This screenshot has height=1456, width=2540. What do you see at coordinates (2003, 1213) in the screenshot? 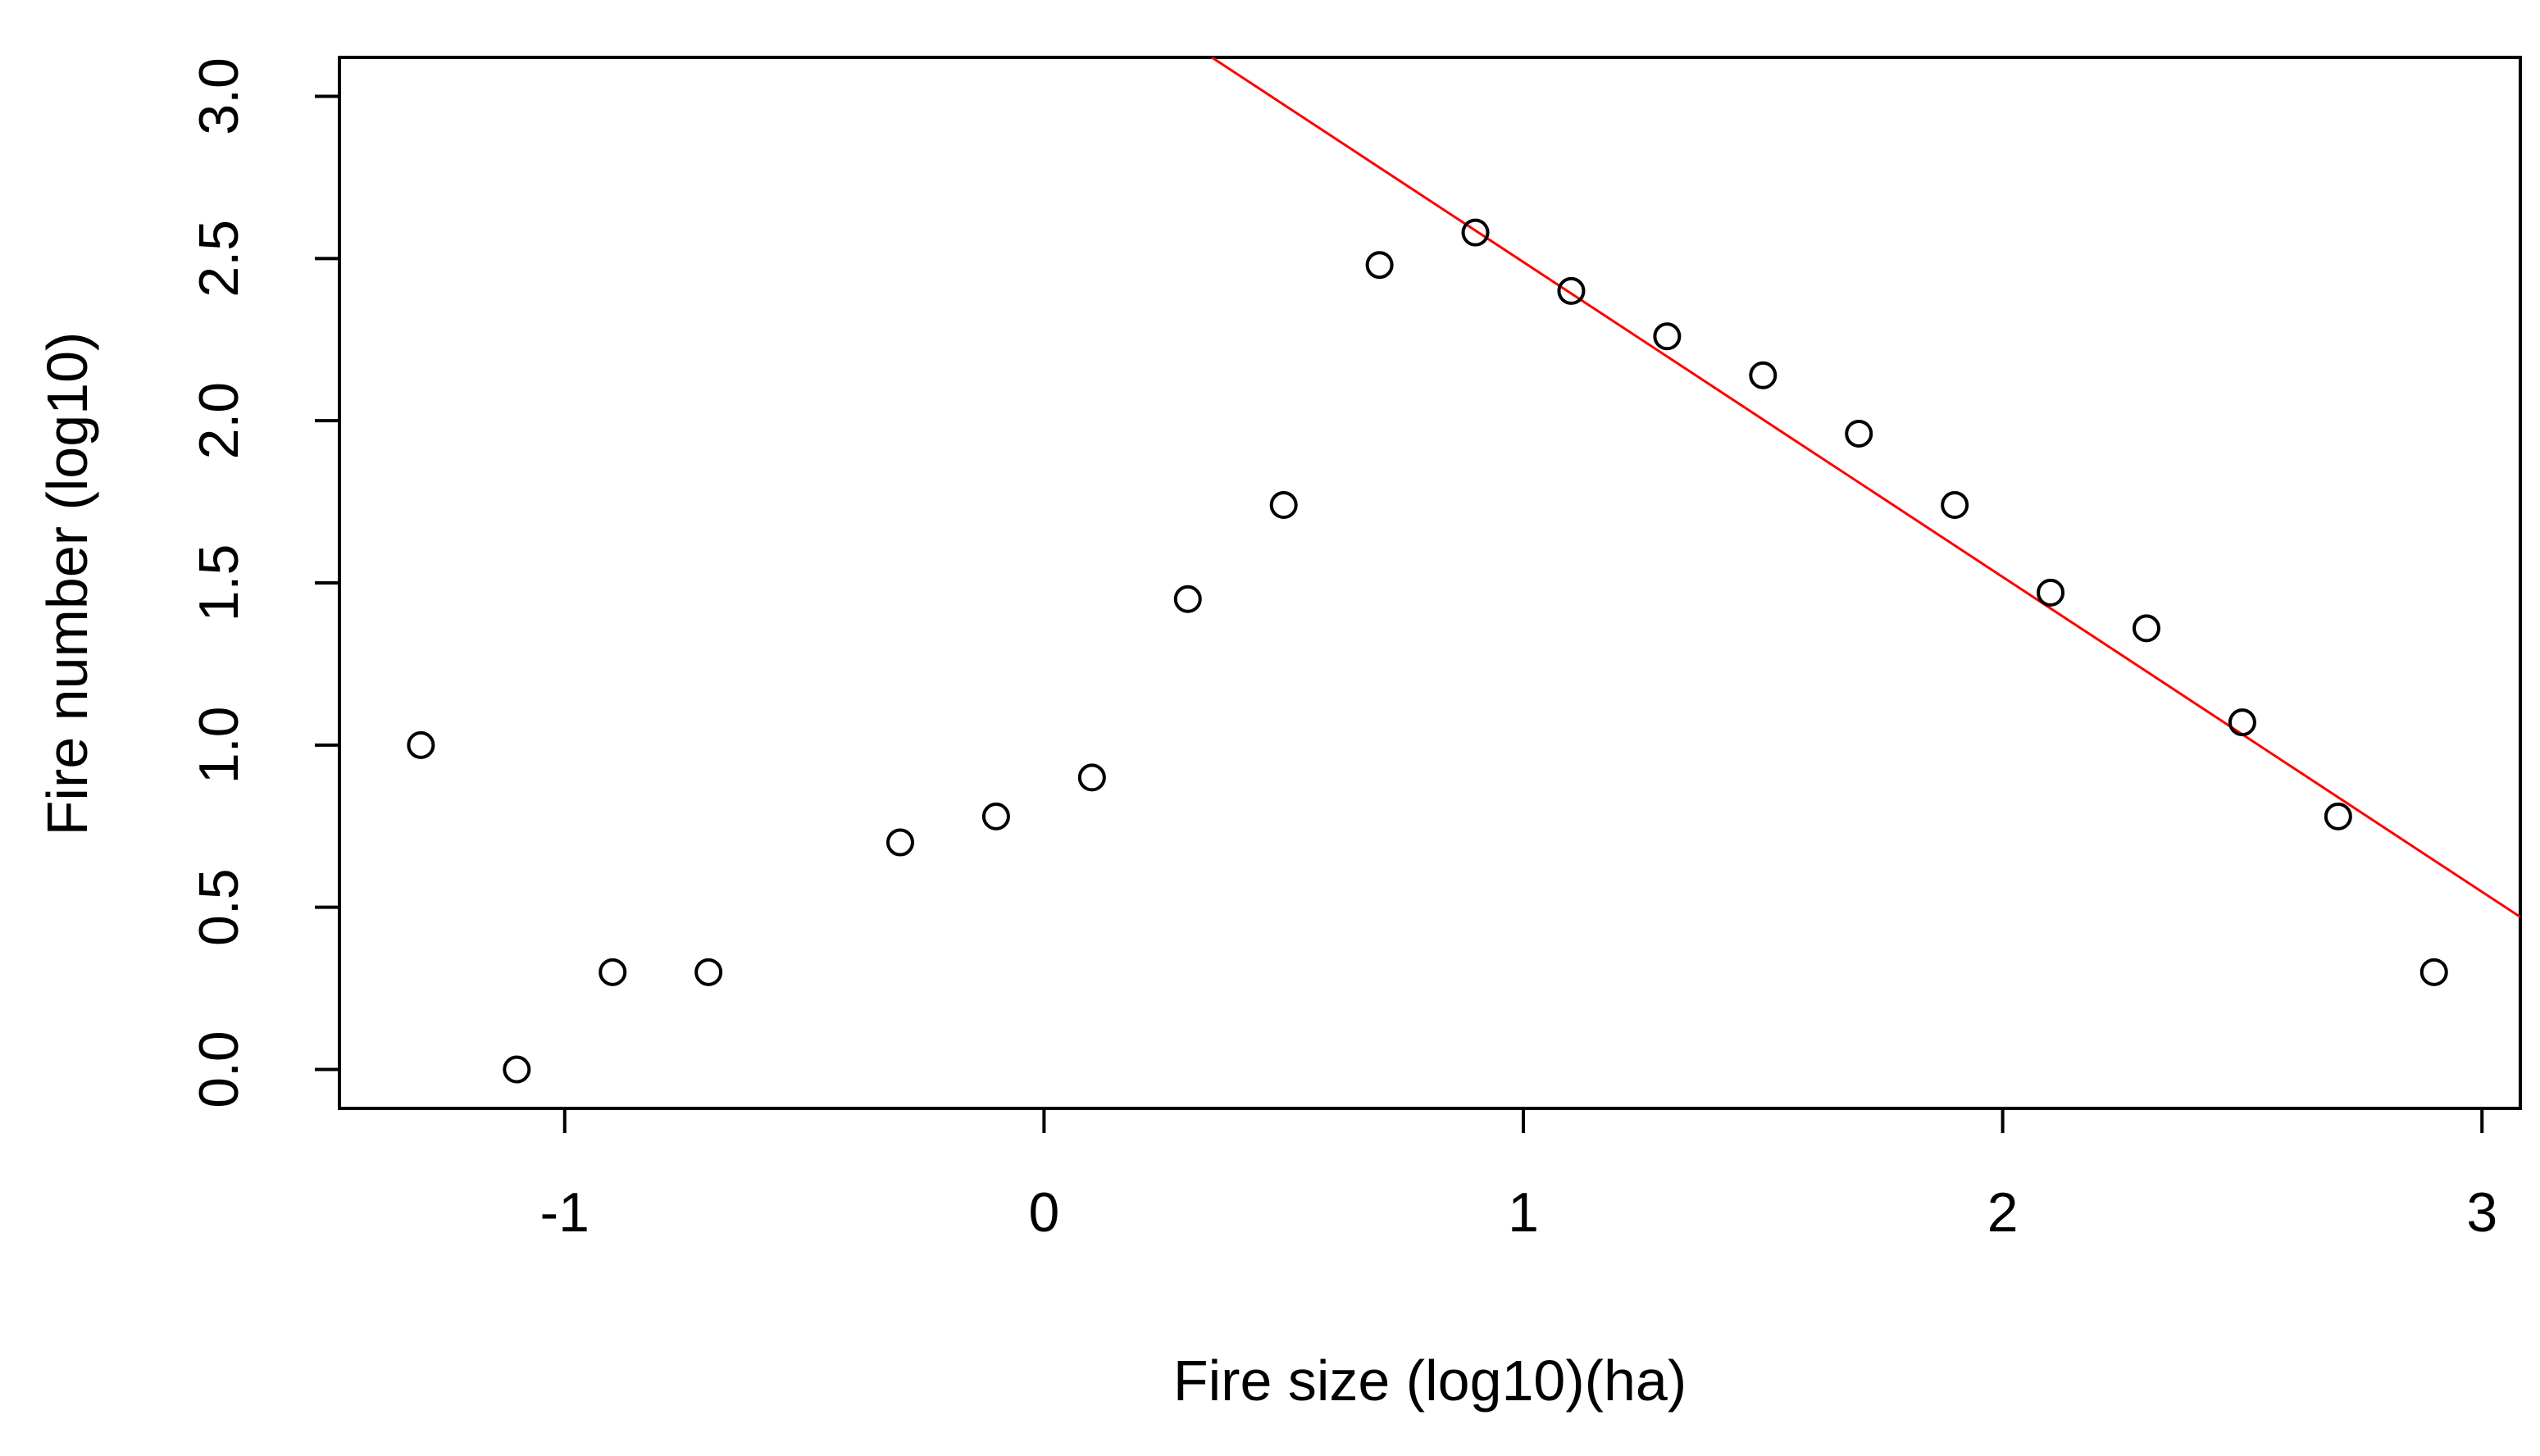
I see `x-tick-label: 2` at bounding box center [2003, 1213].